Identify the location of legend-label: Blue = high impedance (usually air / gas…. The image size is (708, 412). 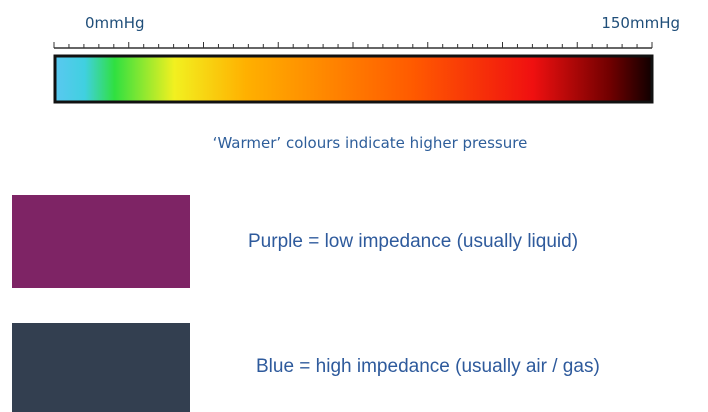
(428, 366).